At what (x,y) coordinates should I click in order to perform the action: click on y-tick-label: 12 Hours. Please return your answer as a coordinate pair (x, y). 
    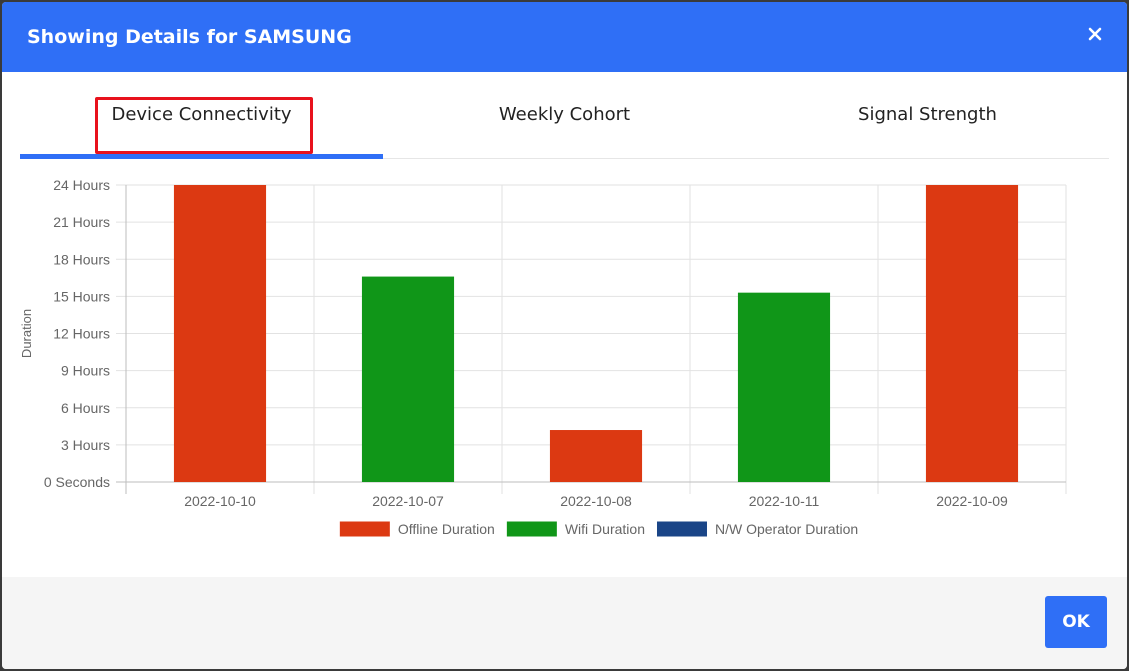
    Looking at the image, I should click on (81, 334).